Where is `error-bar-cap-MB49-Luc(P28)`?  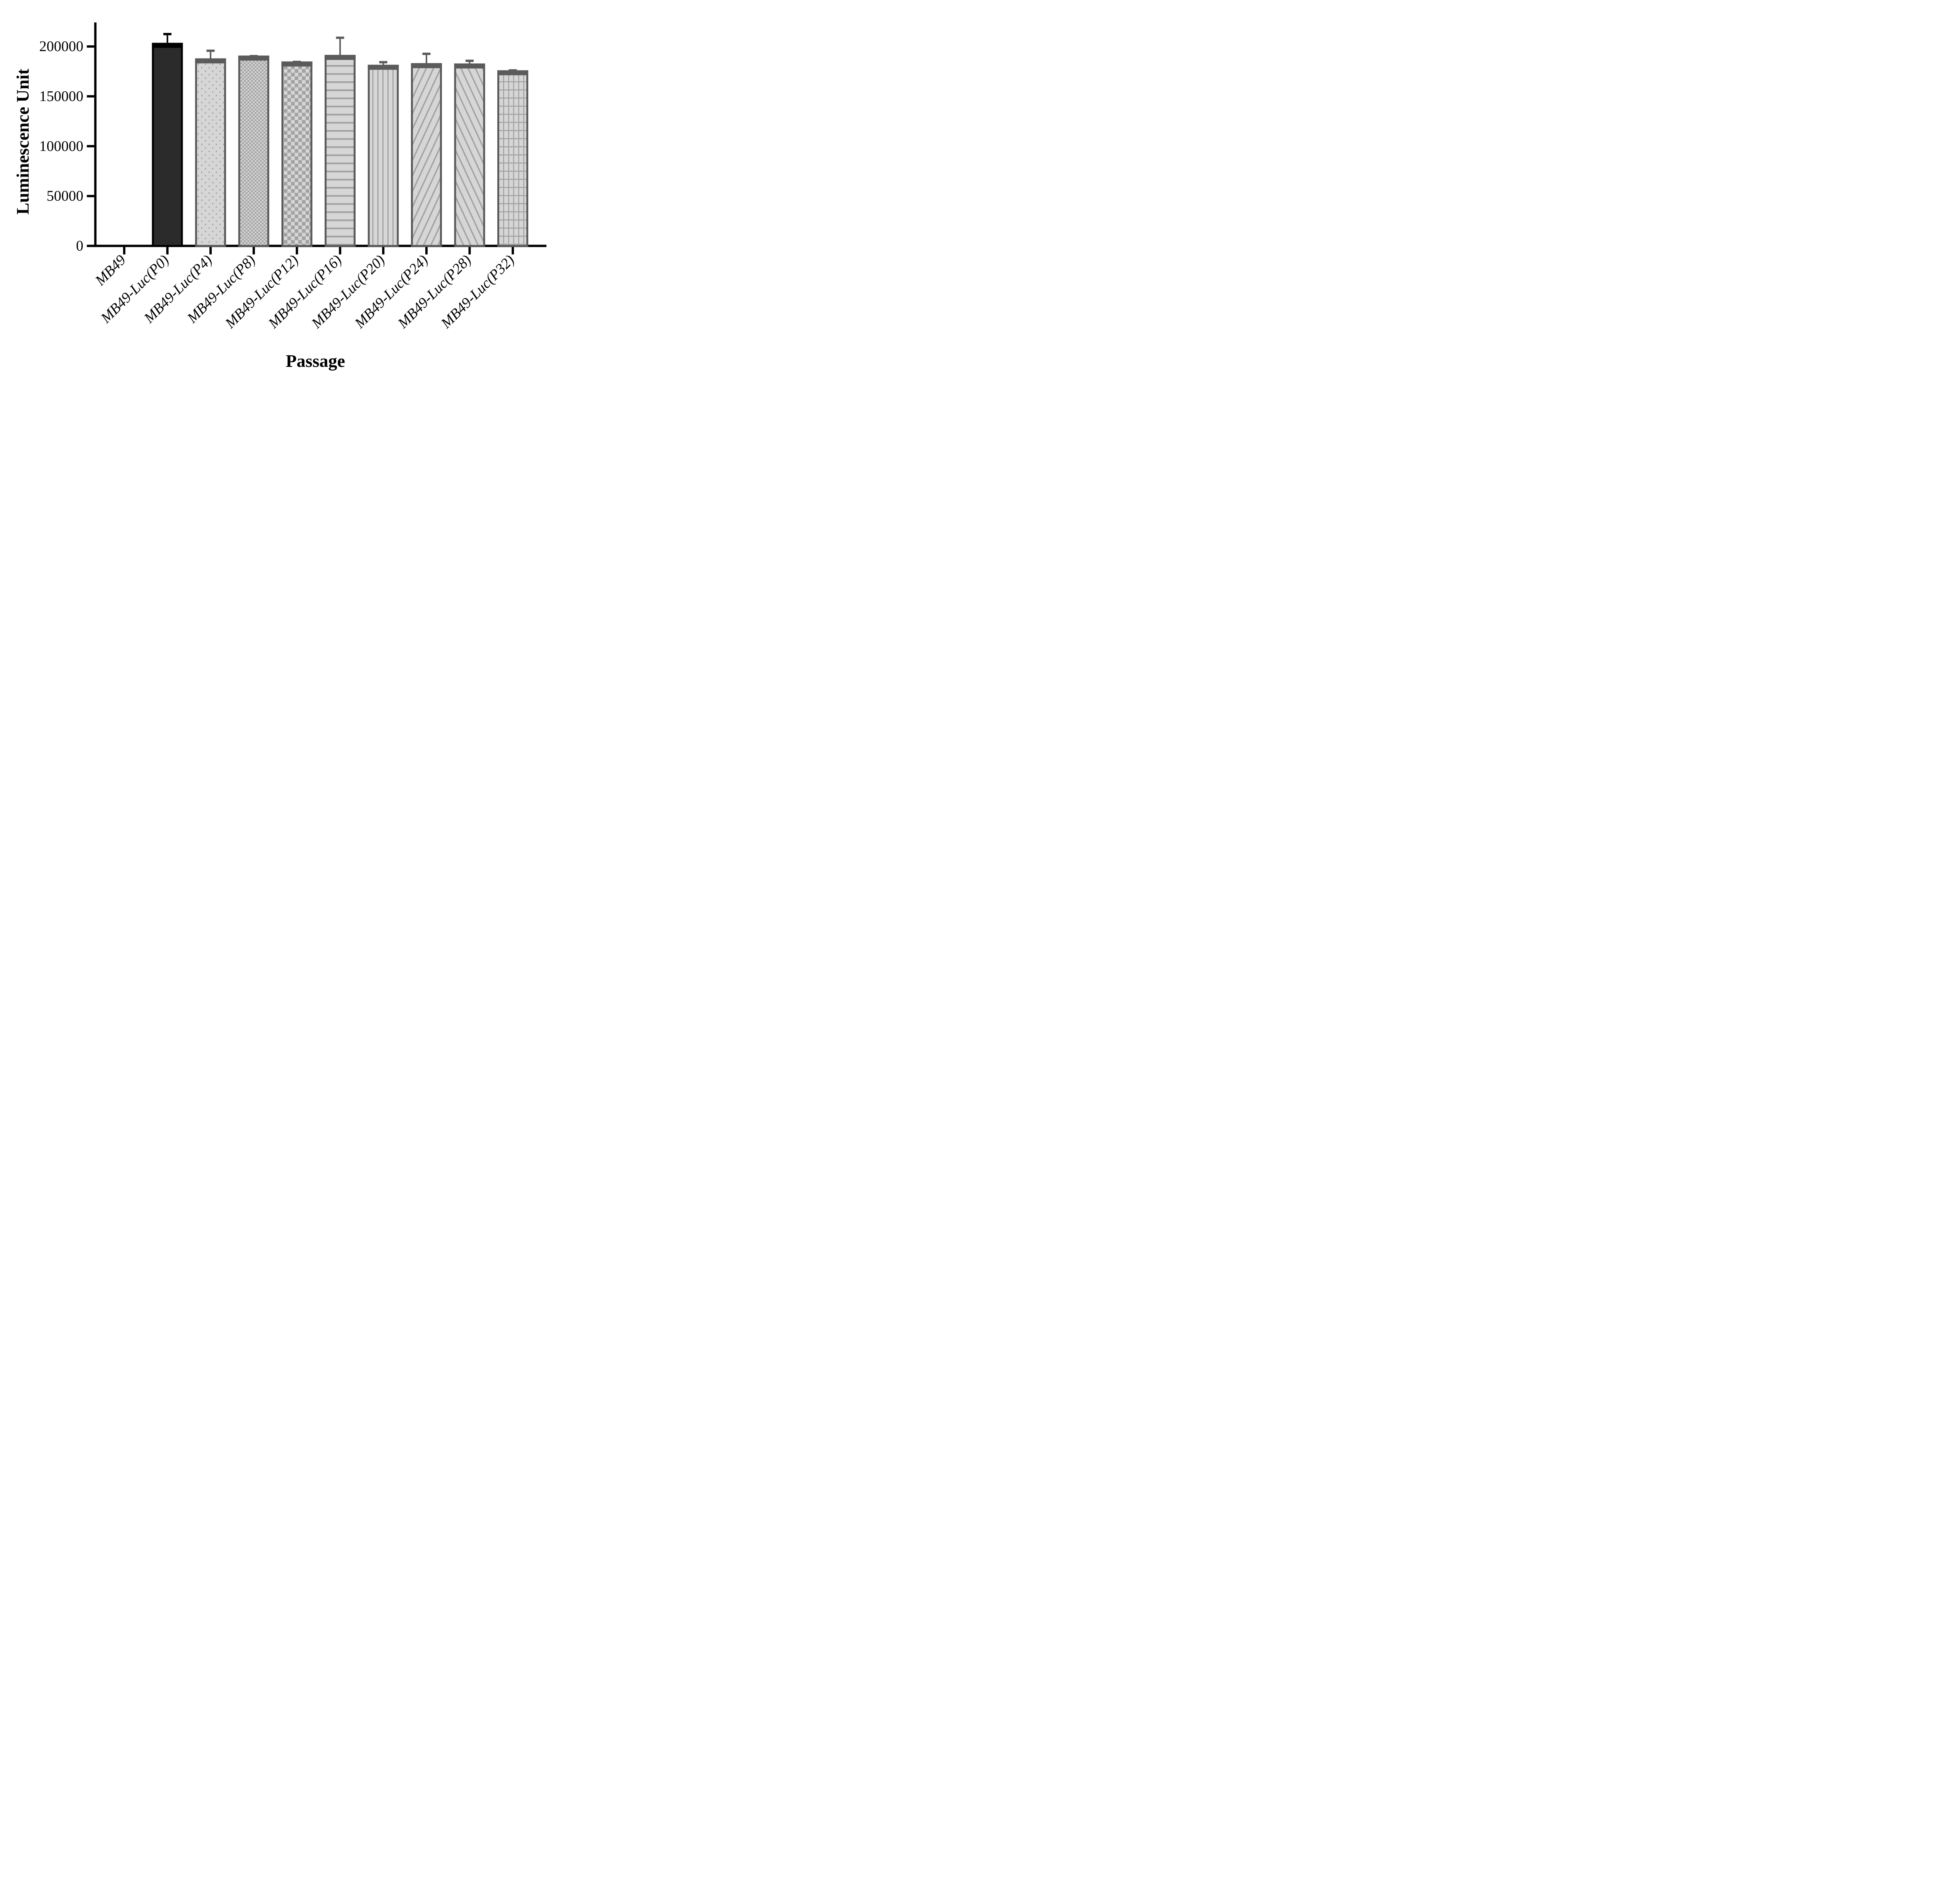
error-bar-cap-MB49-Luc(P28) is located at coordinates (469, 61).